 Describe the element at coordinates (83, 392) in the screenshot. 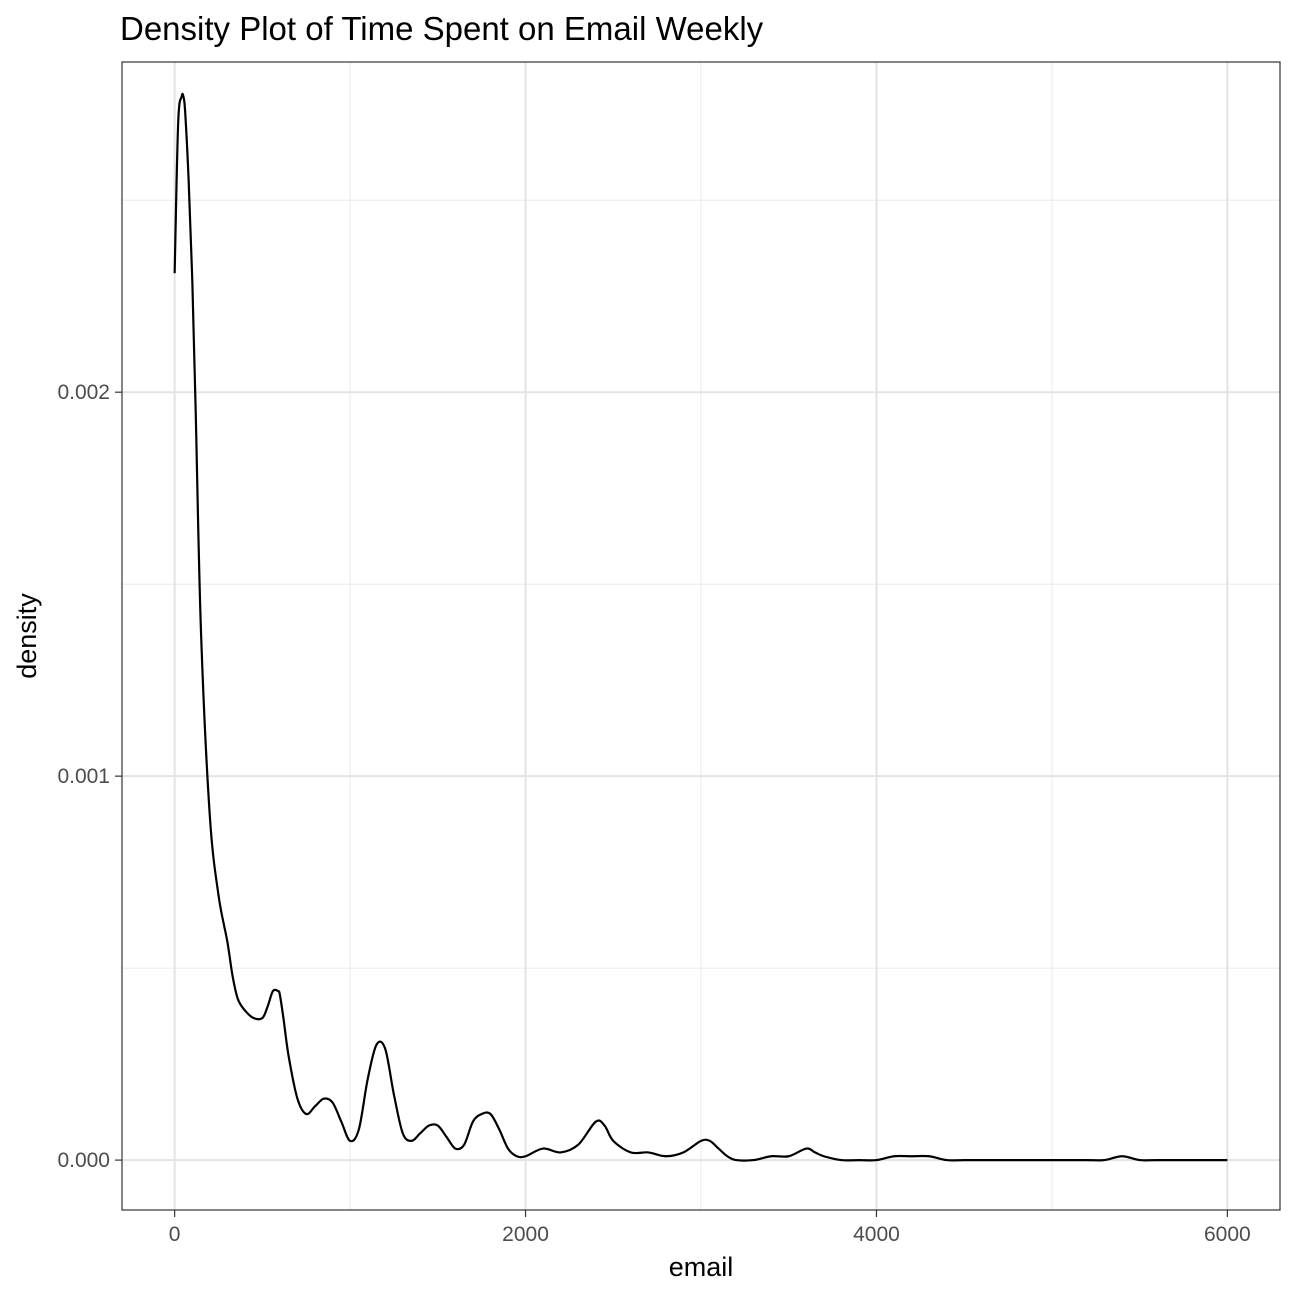

I see `y-tick-label: 0.002` at that location.